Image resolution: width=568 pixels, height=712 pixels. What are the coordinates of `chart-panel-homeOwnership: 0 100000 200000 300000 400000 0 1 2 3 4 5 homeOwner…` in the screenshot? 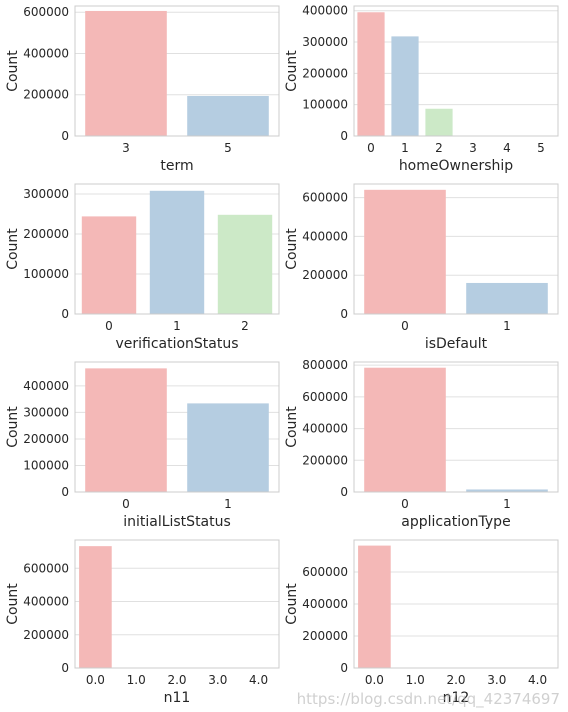 It's located at (421, 89).